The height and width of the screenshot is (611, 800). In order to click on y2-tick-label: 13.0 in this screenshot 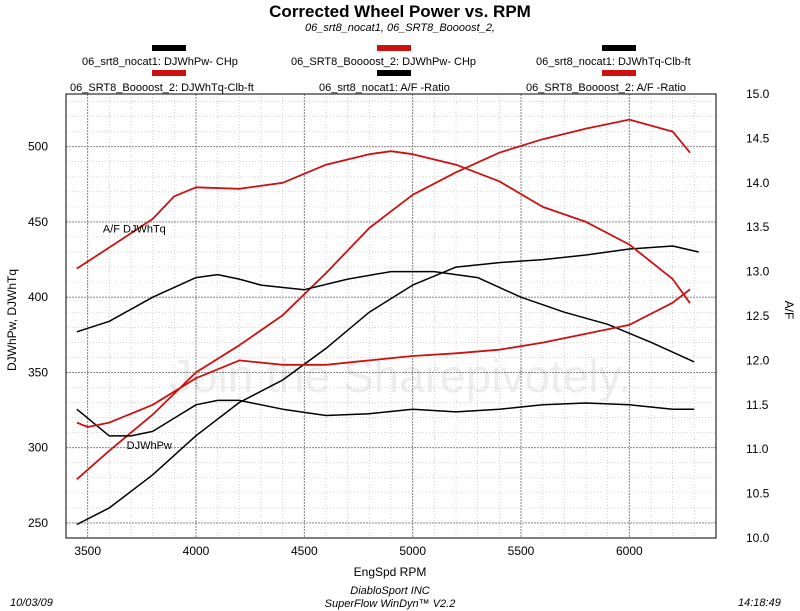, I will do `click(758, 272)`.